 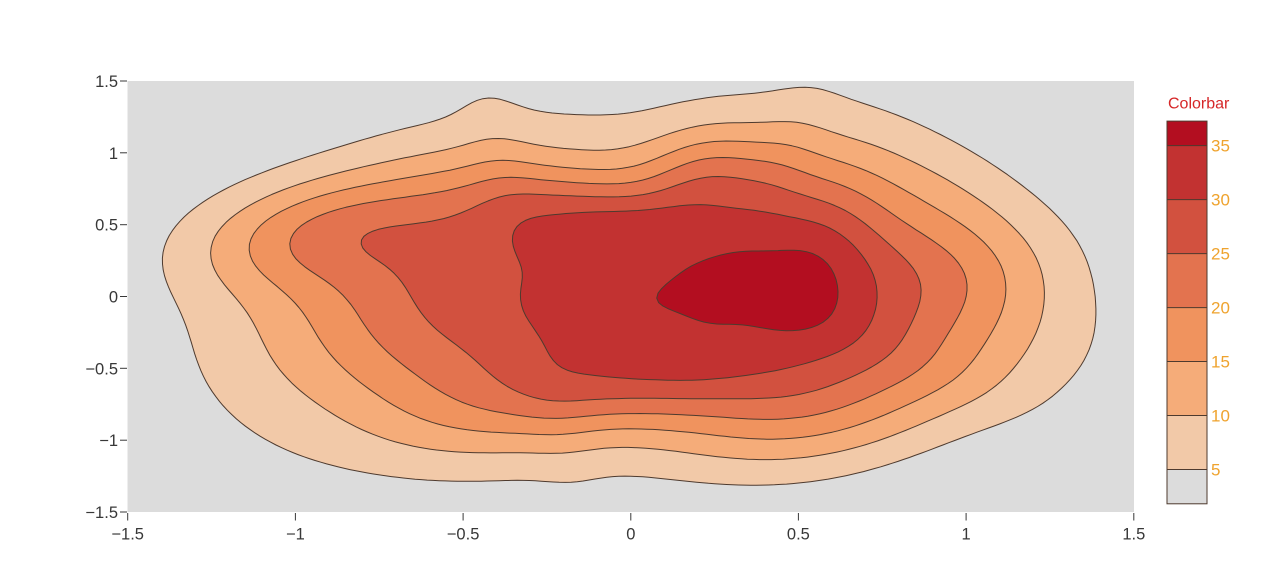 I want to click on svg-text: 15, so click(x=1220, y=362).